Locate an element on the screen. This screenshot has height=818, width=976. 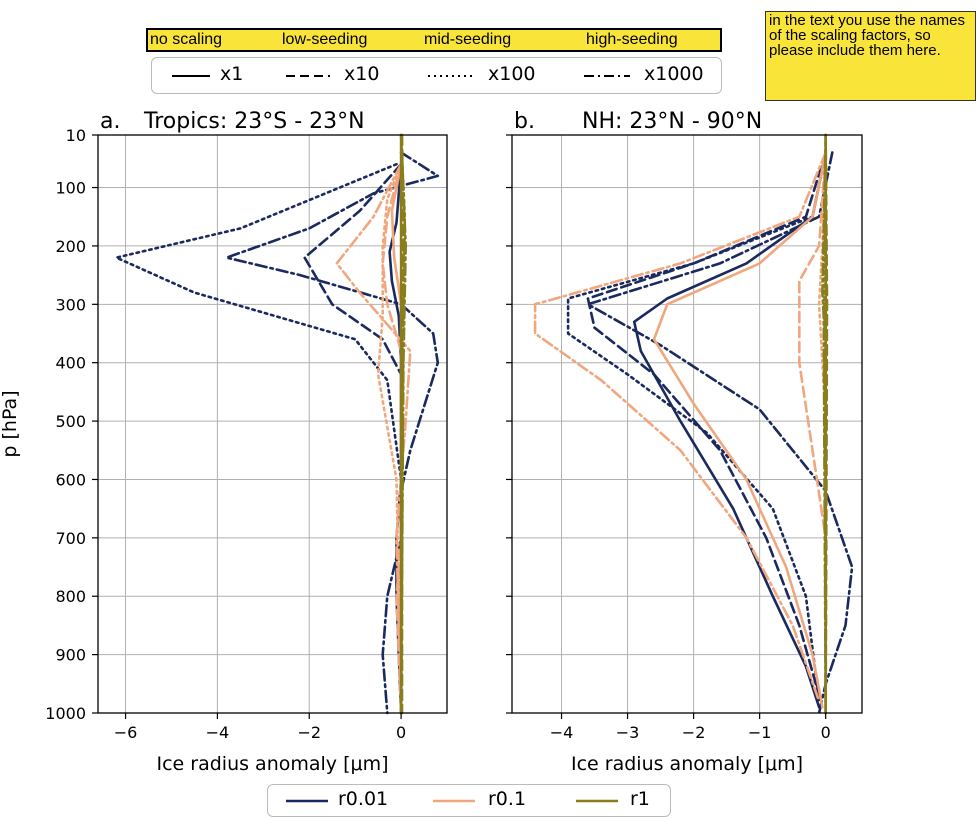
ytick-label-a: 400 is located at coordinates (70, 363).